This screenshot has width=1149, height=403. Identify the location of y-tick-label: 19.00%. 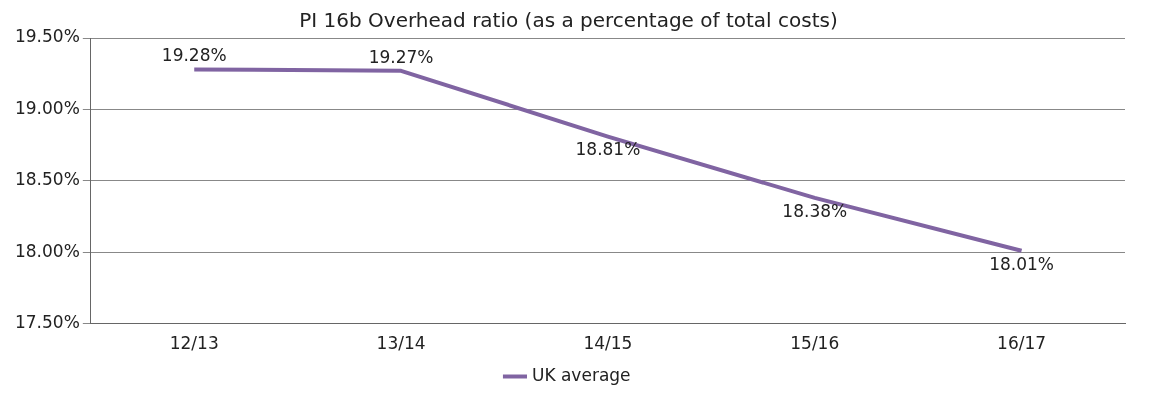
(47, 107).